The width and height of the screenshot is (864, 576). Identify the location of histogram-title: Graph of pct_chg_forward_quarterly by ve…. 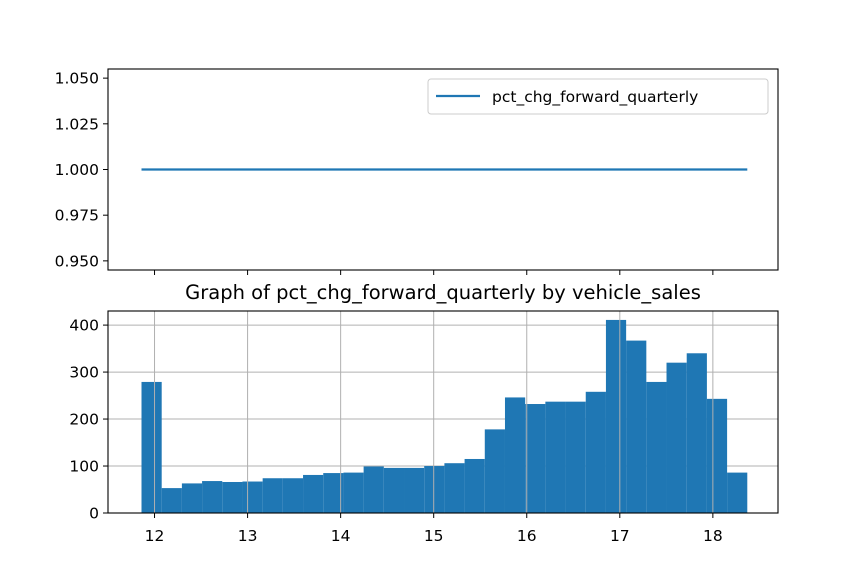
(443, 292).